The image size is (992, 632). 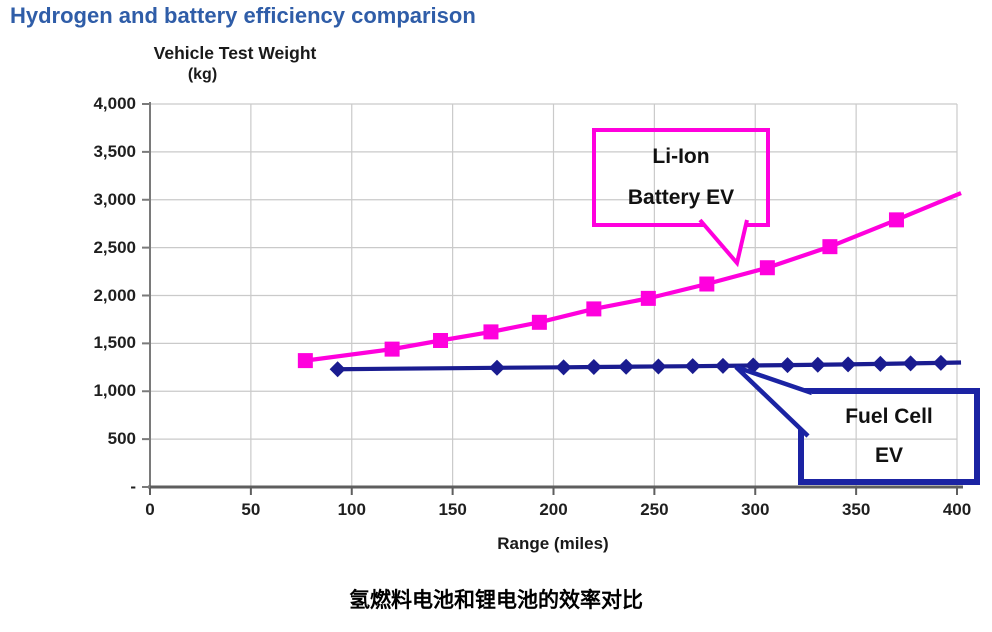 What do you see at coordinates (773, 401) in the screenshot?
I see `fuelcell-callout-pointer` at bounding box center [773, 401].